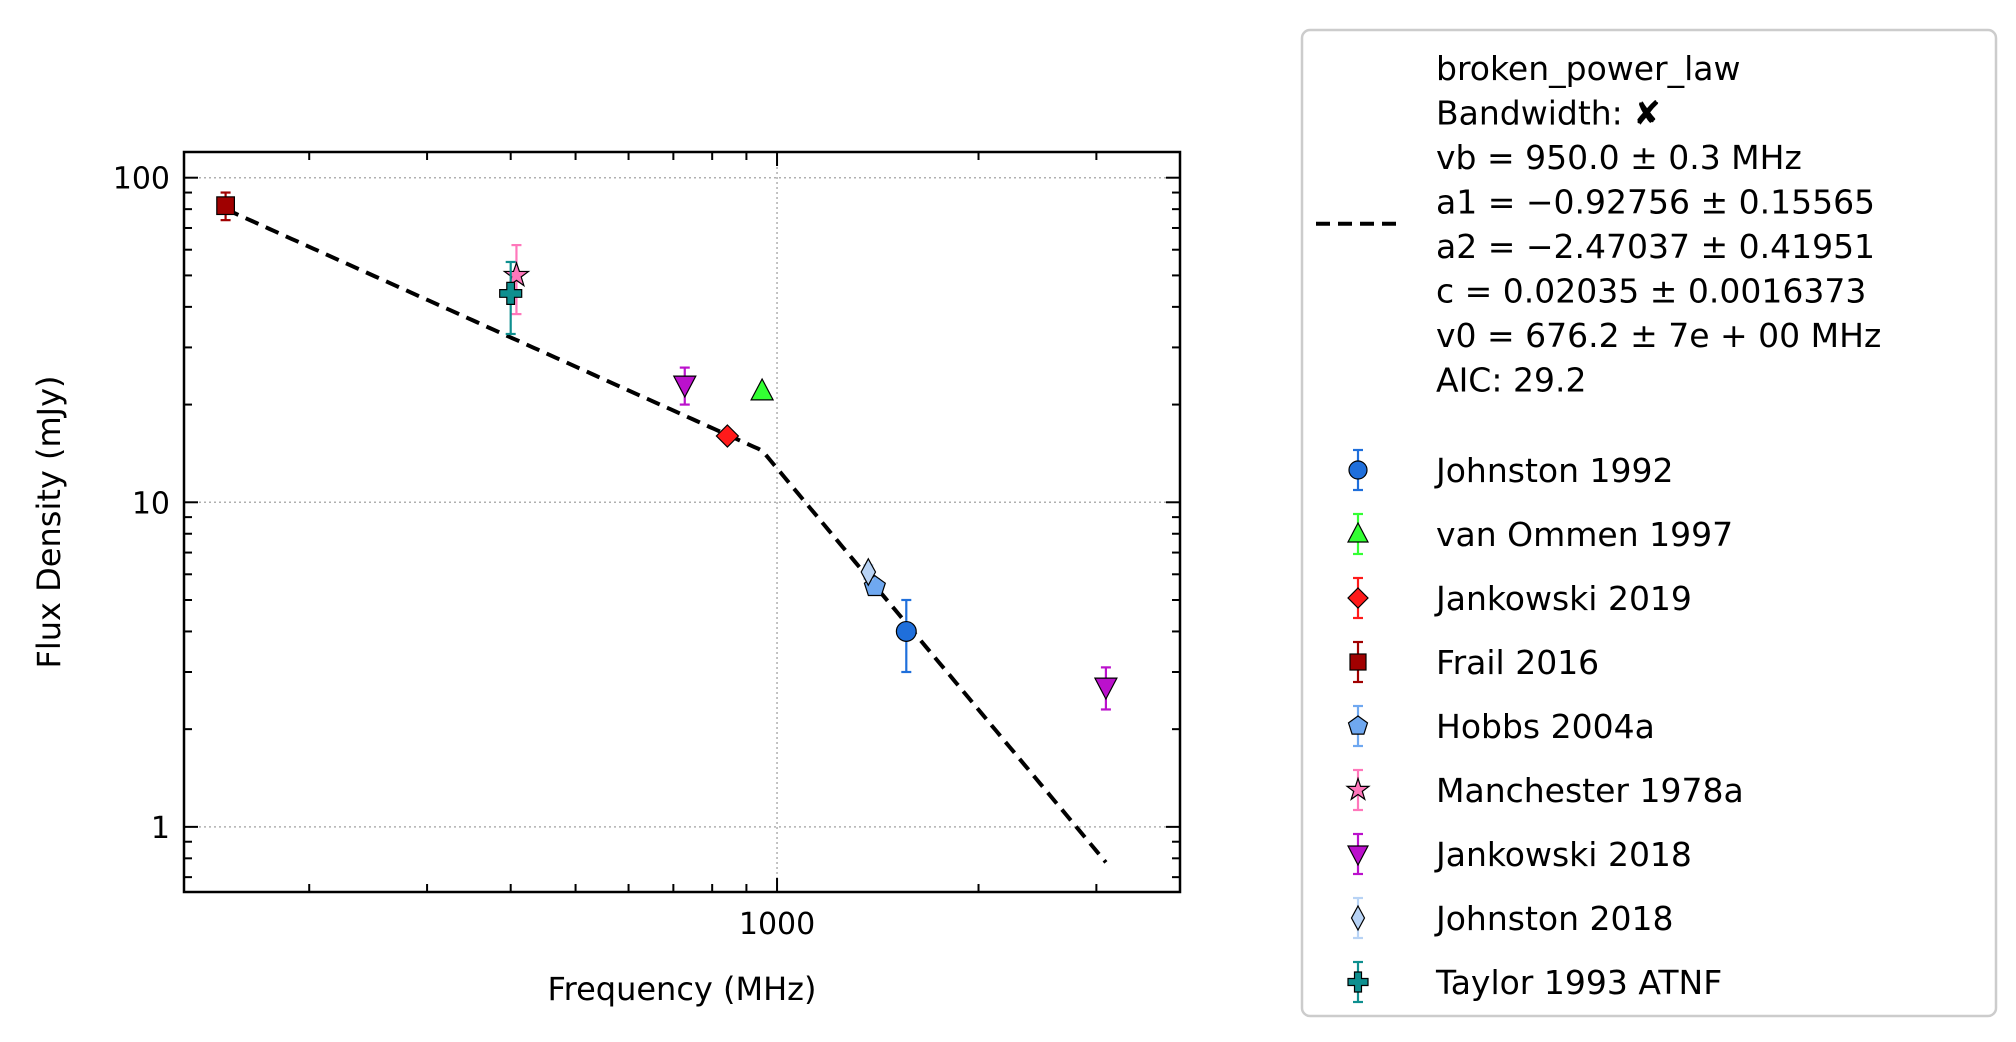  Describe the element at coordinates (1578, 982) in the screenshot. I see `legend-label: Taylor 1993 ATNF` at that location.